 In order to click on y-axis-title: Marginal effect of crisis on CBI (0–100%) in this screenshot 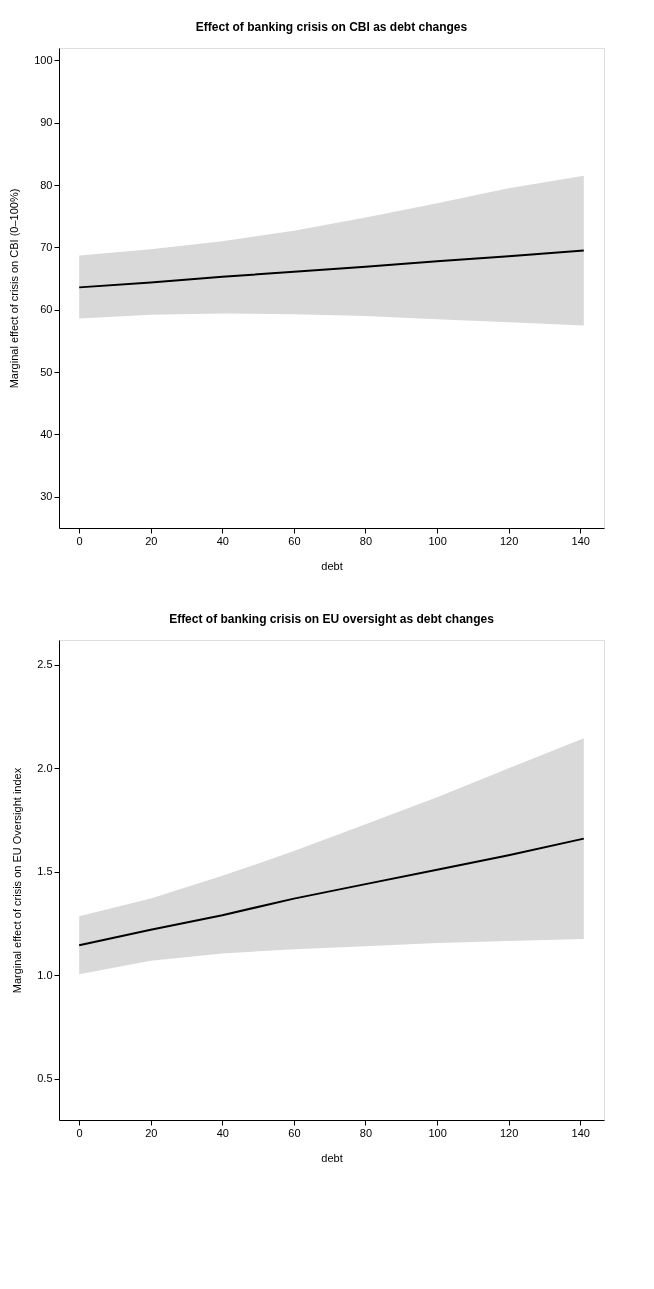, I will do `click(14, 288)`.